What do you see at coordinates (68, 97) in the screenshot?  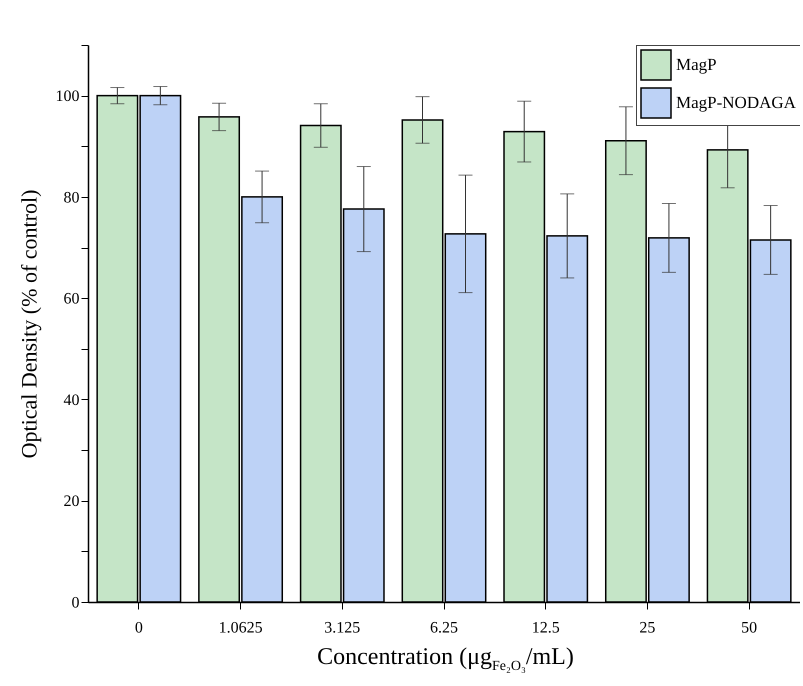 I see `y-tick-label: 100` at bounding box center [68, 97].